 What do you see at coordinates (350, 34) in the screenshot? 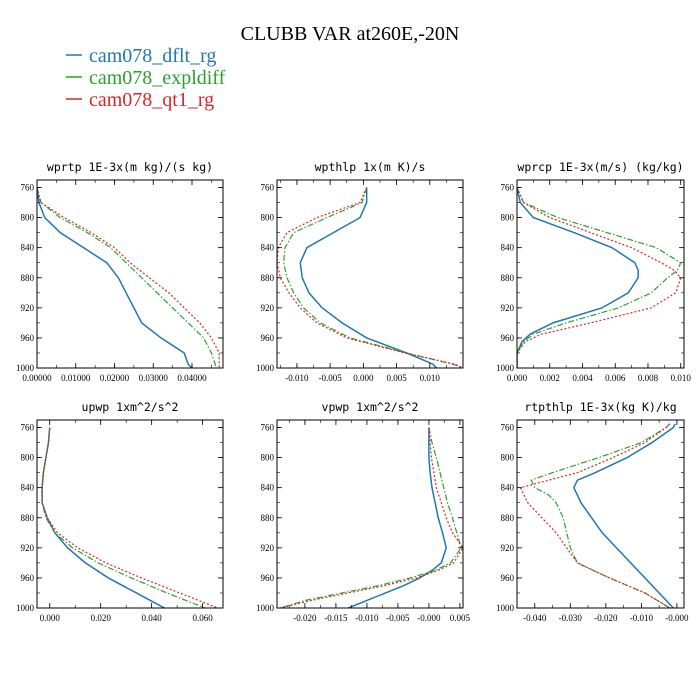
I see `figure-title: CLUBB VAR at260E,-20N` at bounding box center [350, 34].